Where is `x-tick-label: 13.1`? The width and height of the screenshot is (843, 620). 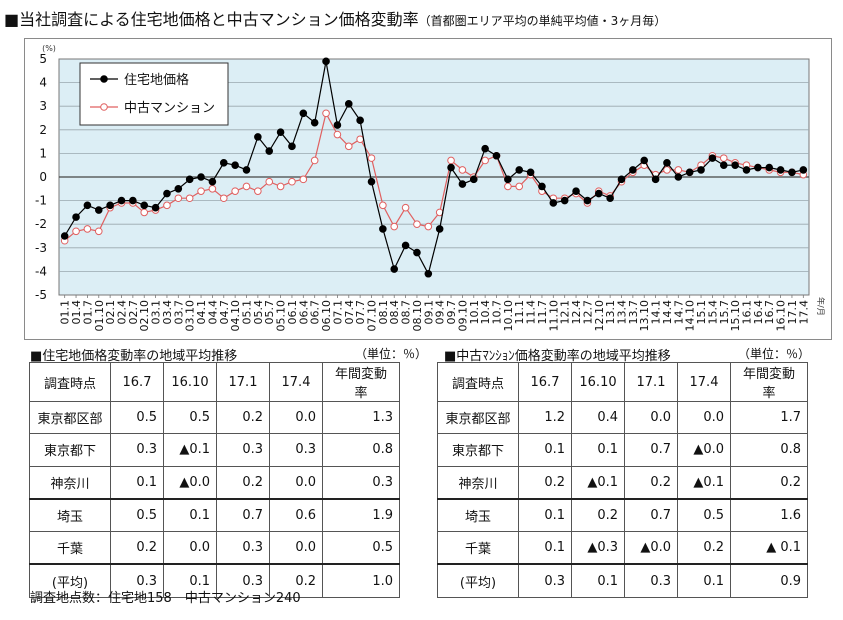 x-tick-label: 13.1 is located at coordinates (610, 312).